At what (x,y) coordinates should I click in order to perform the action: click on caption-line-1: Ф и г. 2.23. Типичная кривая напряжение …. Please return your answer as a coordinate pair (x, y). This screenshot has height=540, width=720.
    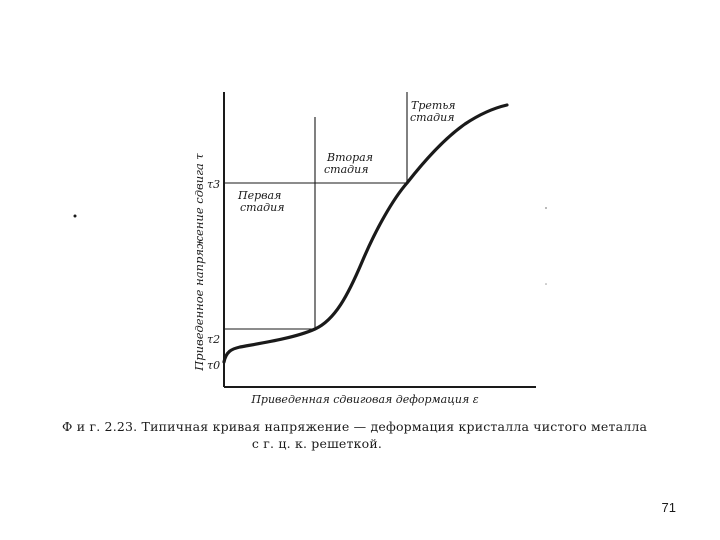
    Looking at the image, I should click on (355, 426).